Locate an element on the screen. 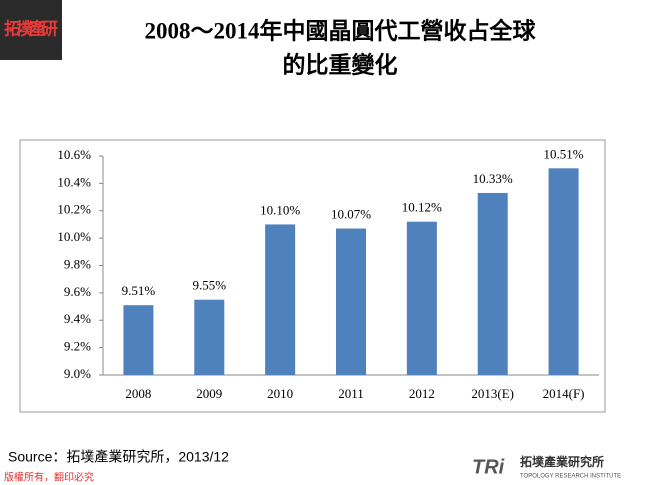 Image resolution: width=650 pixels, height=485 pixels. value-label: 10.10% is located at coordinates (280, 209).